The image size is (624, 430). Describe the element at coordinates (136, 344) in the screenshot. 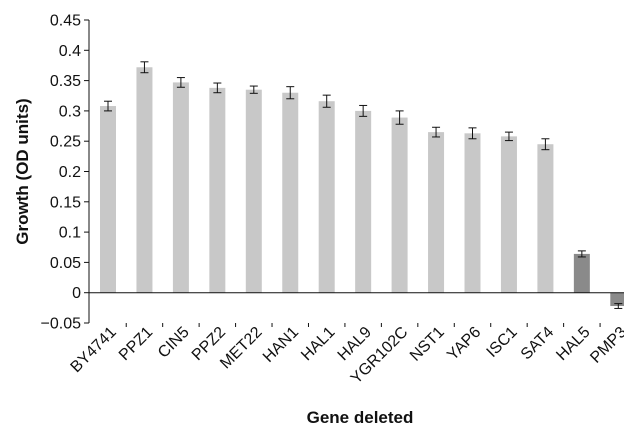

I see `x-tick-label: PPZ1` at that location.